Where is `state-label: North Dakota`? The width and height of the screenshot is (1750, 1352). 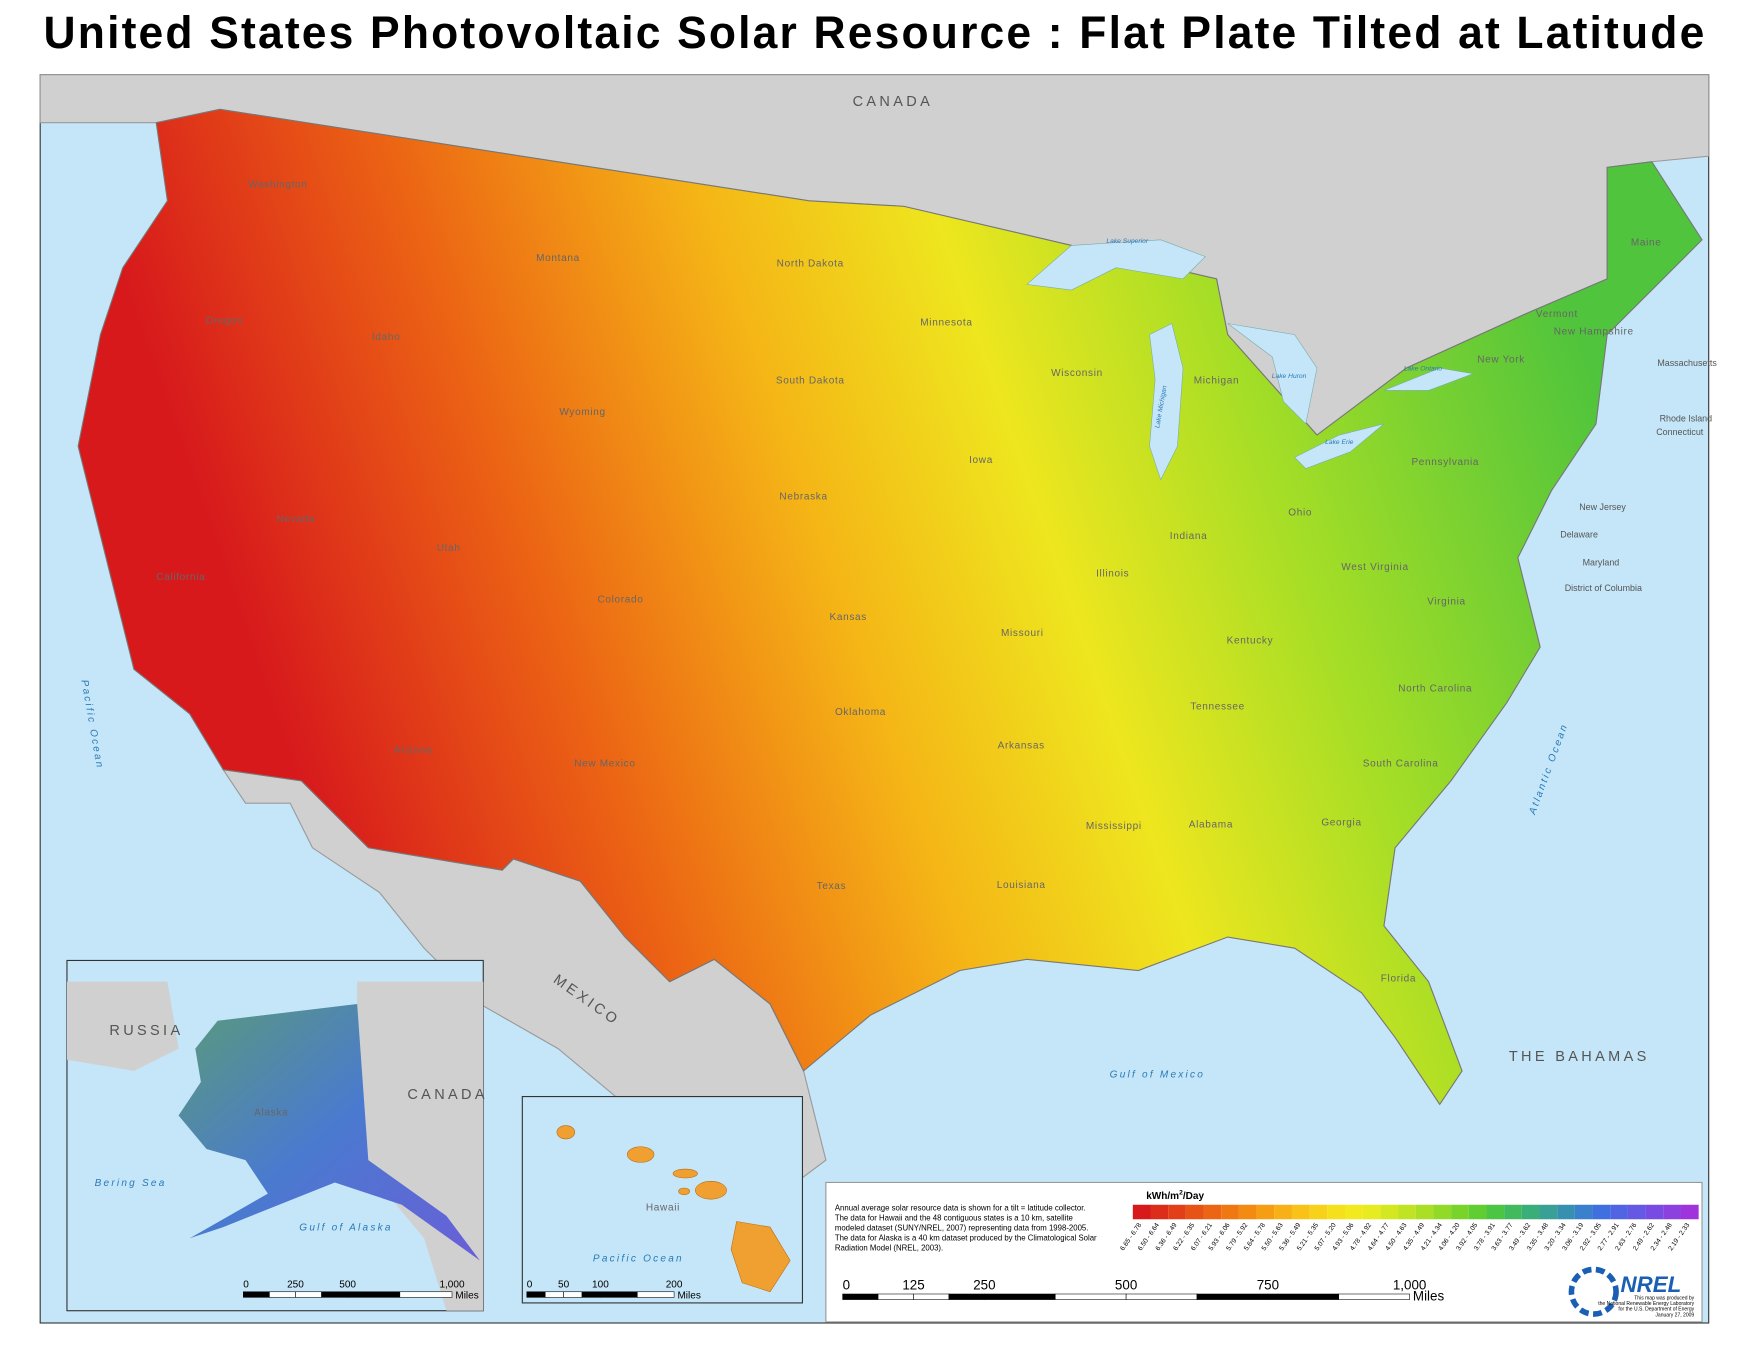
state-label: North Dakota is located at coordinates (810, 264).